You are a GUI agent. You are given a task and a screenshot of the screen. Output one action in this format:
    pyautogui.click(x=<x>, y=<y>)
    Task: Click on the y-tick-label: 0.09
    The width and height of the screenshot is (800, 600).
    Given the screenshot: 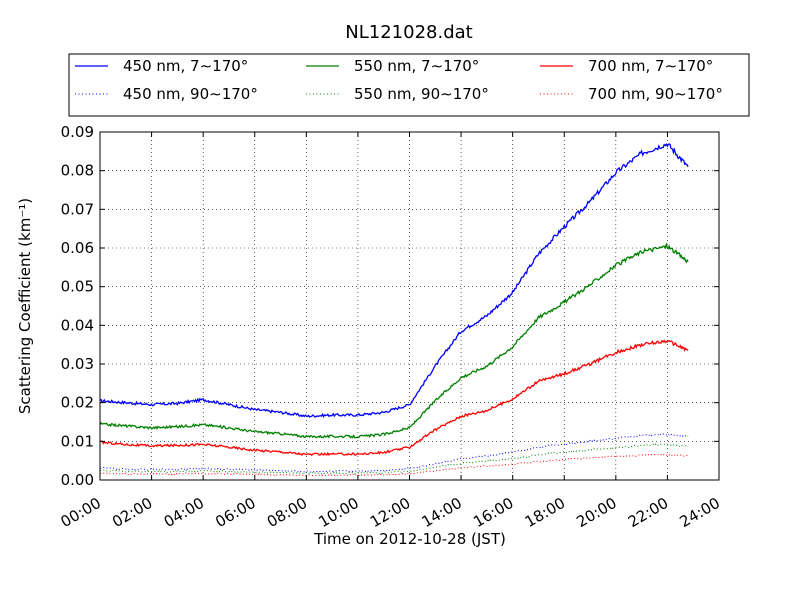 What is the action you would take?
    pyautogui.click(x=77, y=132)
    